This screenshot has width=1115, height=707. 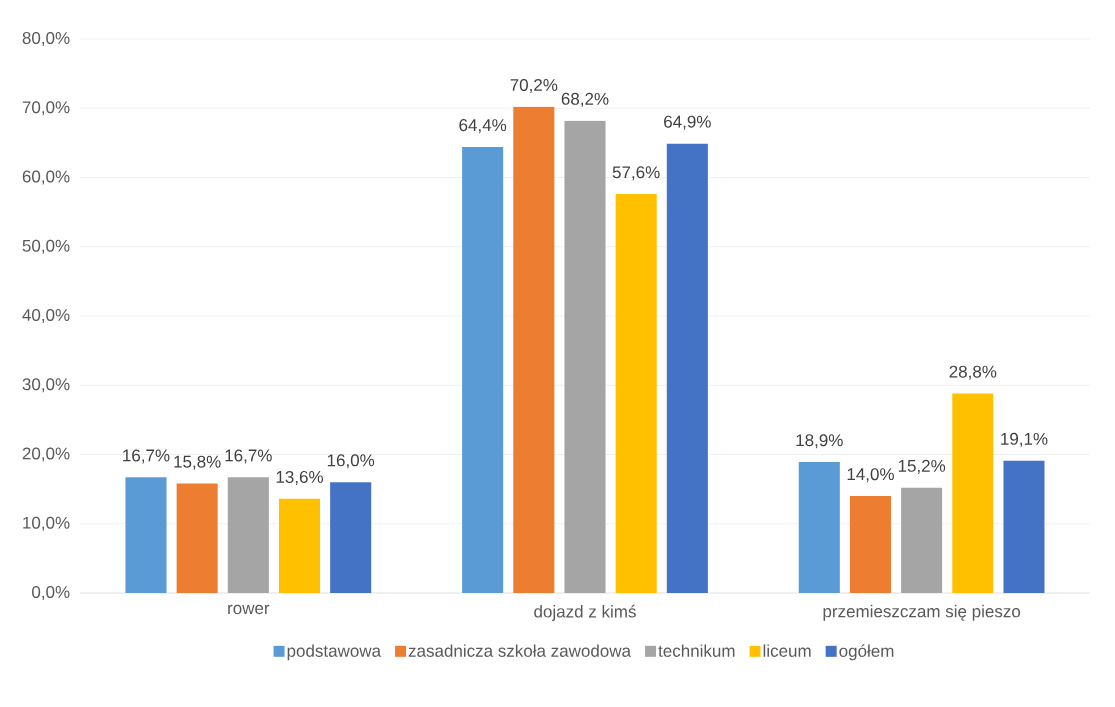 What do you see at coordinates (520, 650) in the screenshot?
I see `legend-label: zasadnicza szkoła zawodowa` at bounding box center [520, 650].